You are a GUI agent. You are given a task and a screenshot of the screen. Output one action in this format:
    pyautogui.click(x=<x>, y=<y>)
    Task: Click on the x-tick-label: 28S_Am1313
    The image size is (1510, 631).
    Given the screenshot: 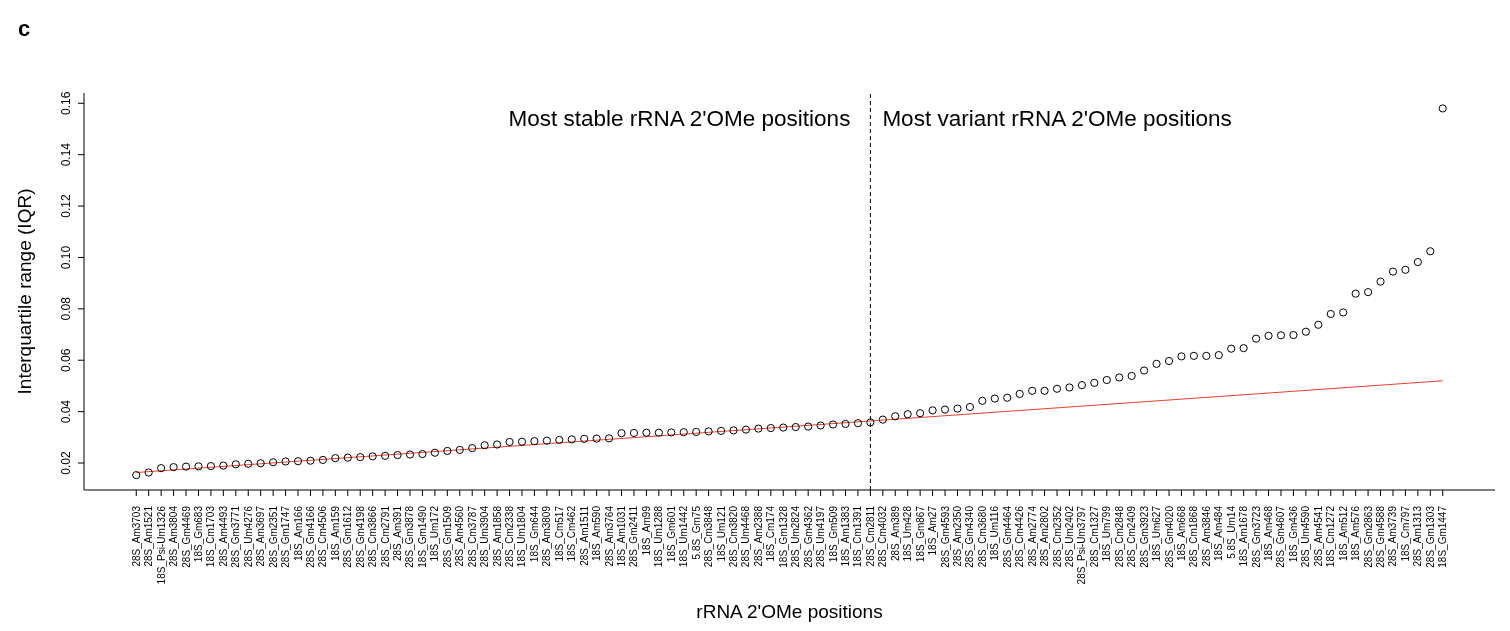 What is the action you would take?
    pyautogui.click(x=1418, y=536)
    